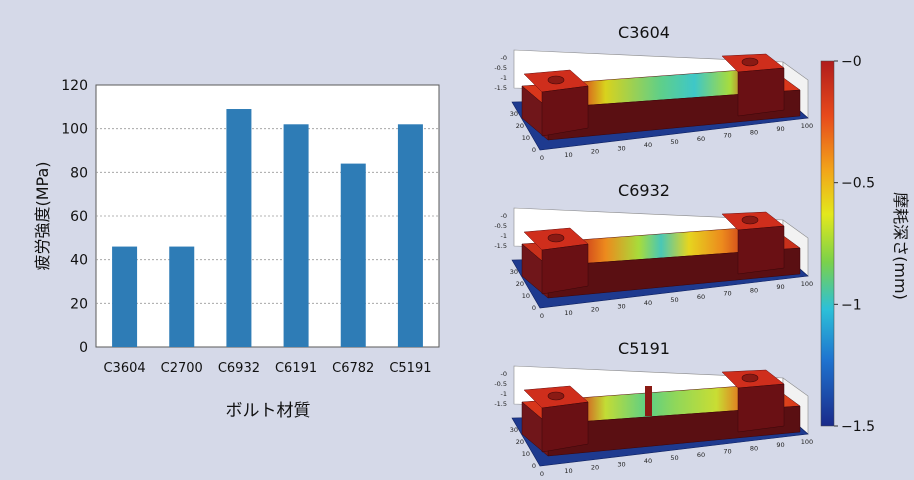 This screenshot has width=914, height=480. I want to click on wear-depth-colorbar: −0 −0.5 −1 −1.5 摩耗深さ(mm), so click(865, 244).